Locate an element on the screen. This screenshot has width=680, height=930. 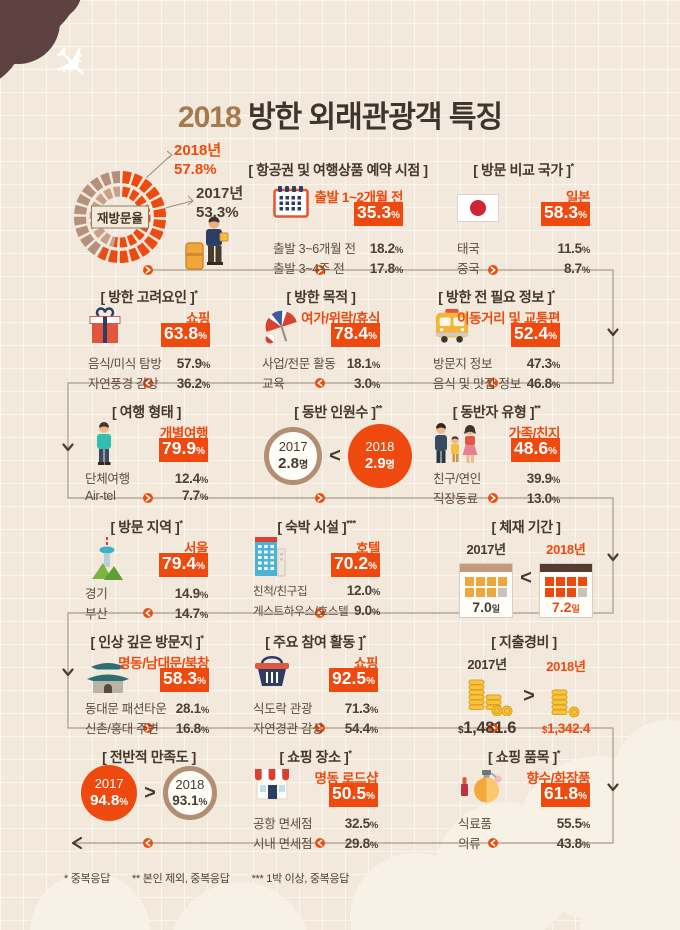
main-label: 여가/위락/휴식 is located at coordinates (340, 318).